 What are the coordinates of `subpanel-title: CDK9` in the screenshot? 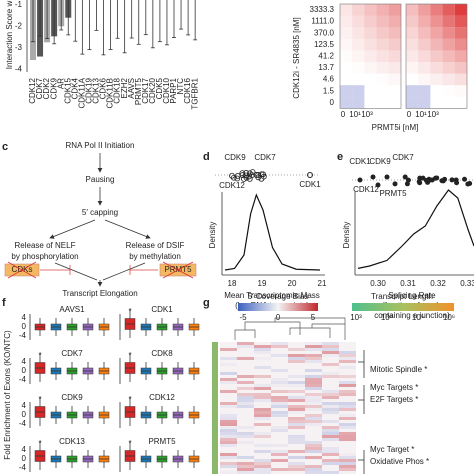 It's located at (72, 397).